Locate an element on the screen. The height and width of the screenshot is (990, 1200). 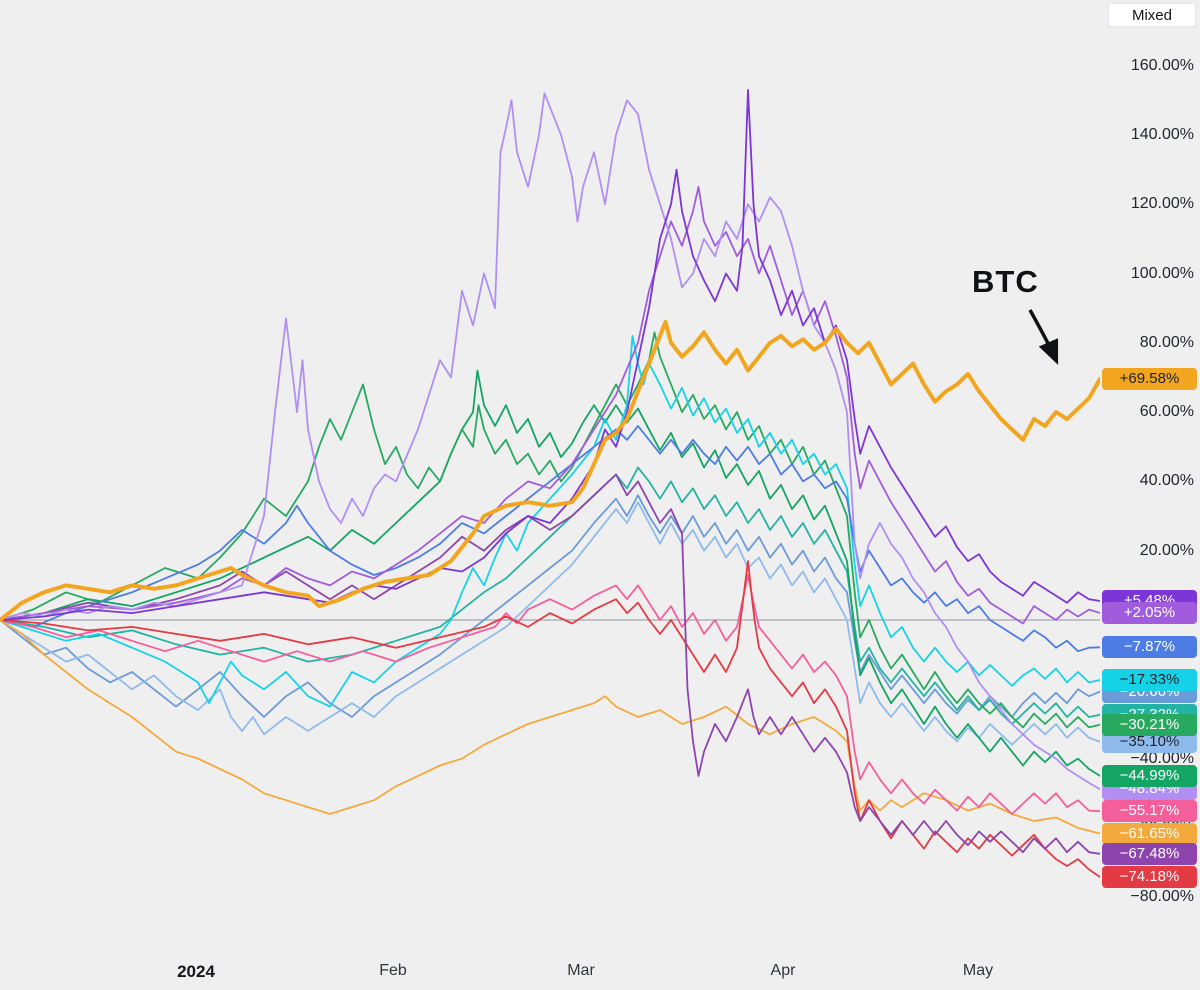
price-badge-blue: −7.87% is located at coordinates (1149, 647).